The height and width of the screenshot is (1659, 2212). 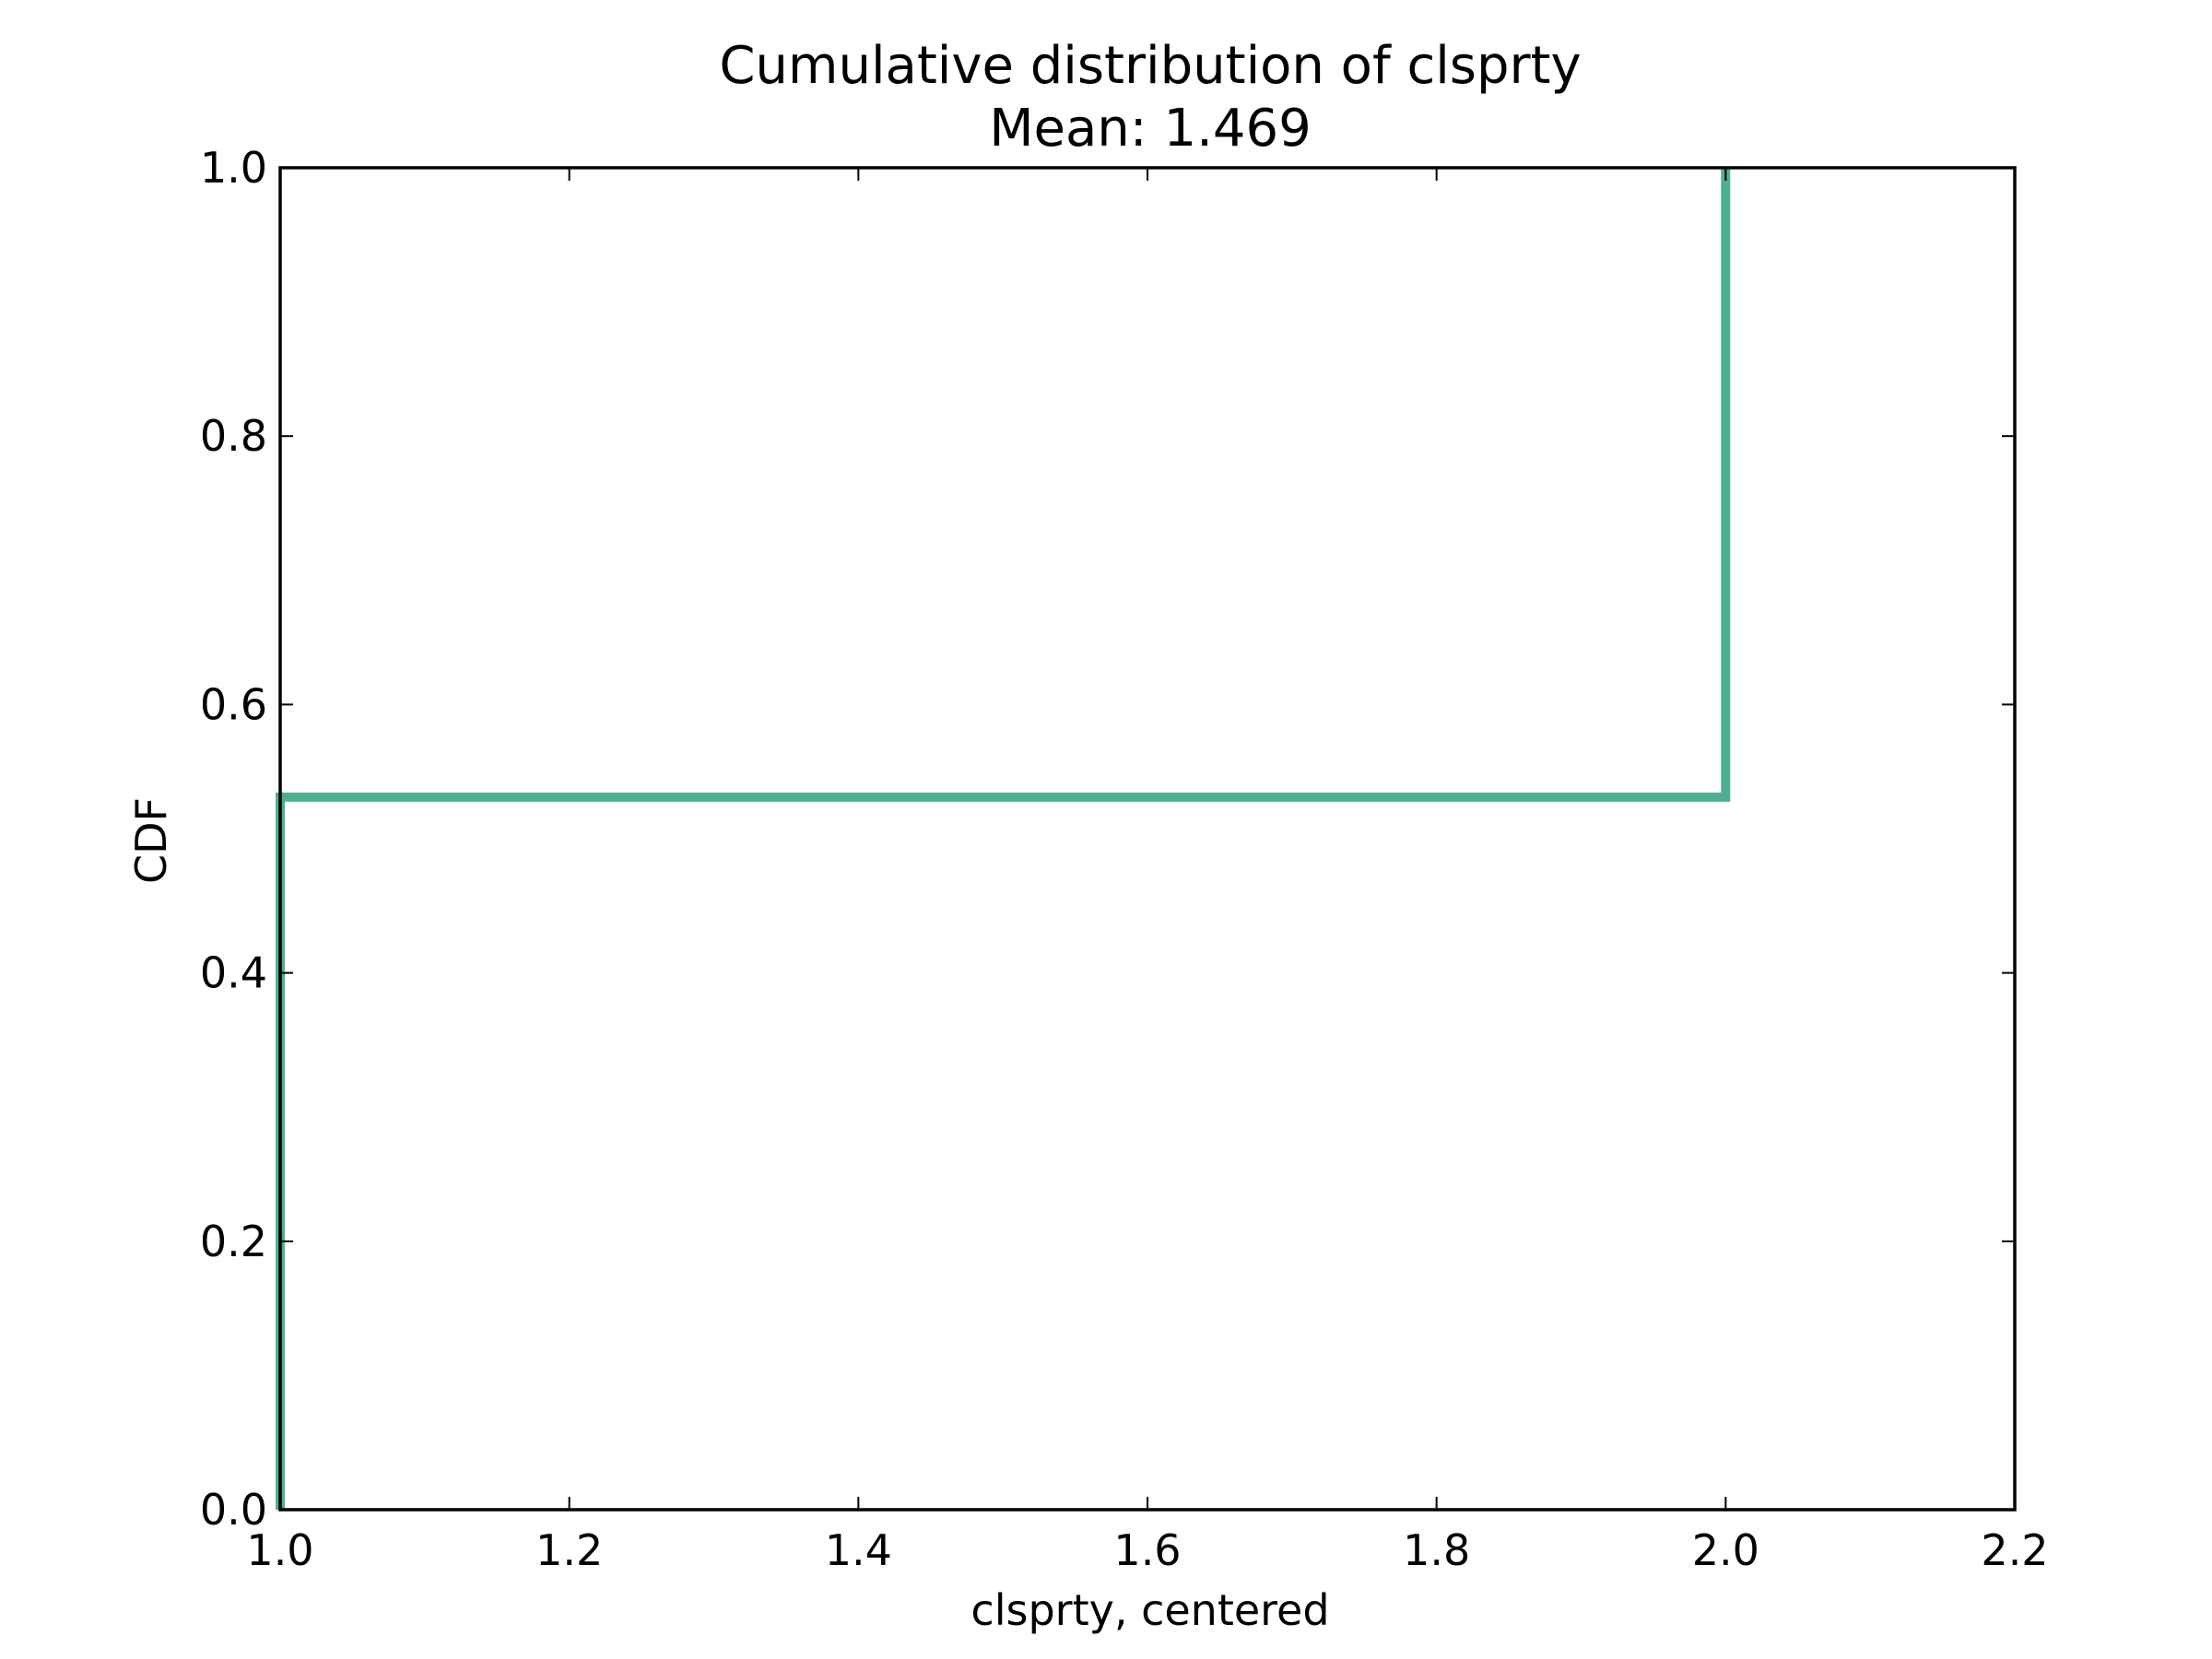 What do you see at coordinates (1150, 129) in the screenshot?
I see `chart-subtitle: Mean: 1.469` at bounding box center [1150, 129].